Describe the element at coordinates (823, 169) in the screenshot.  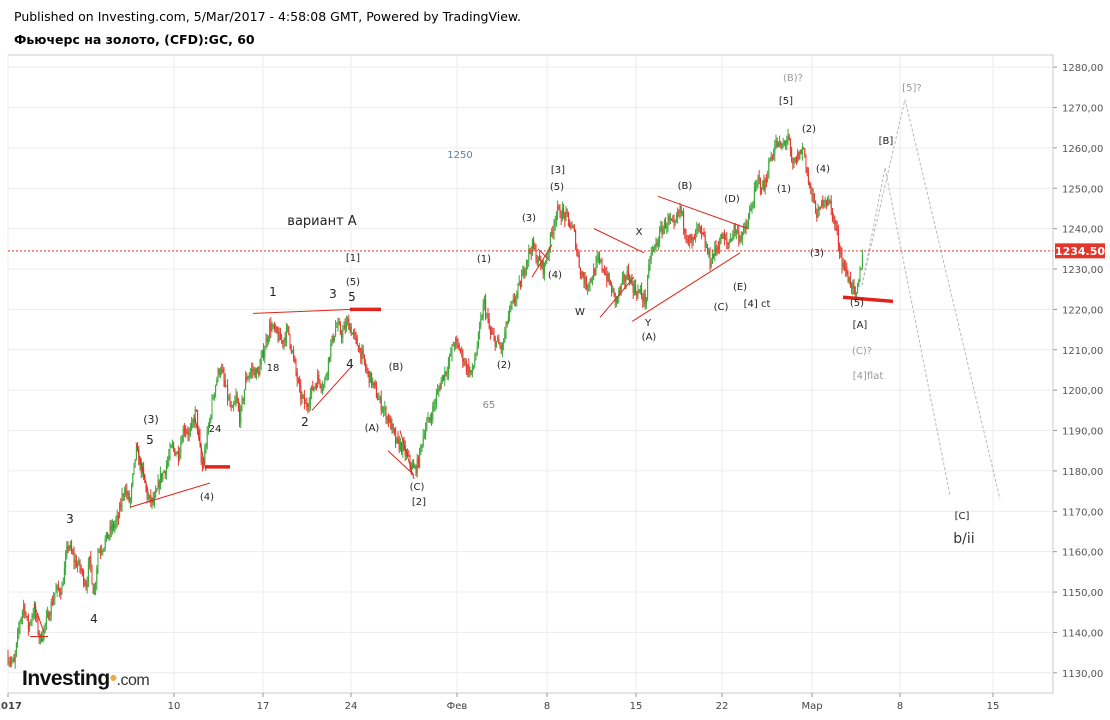
I see `wave-label: (4)` at that location.